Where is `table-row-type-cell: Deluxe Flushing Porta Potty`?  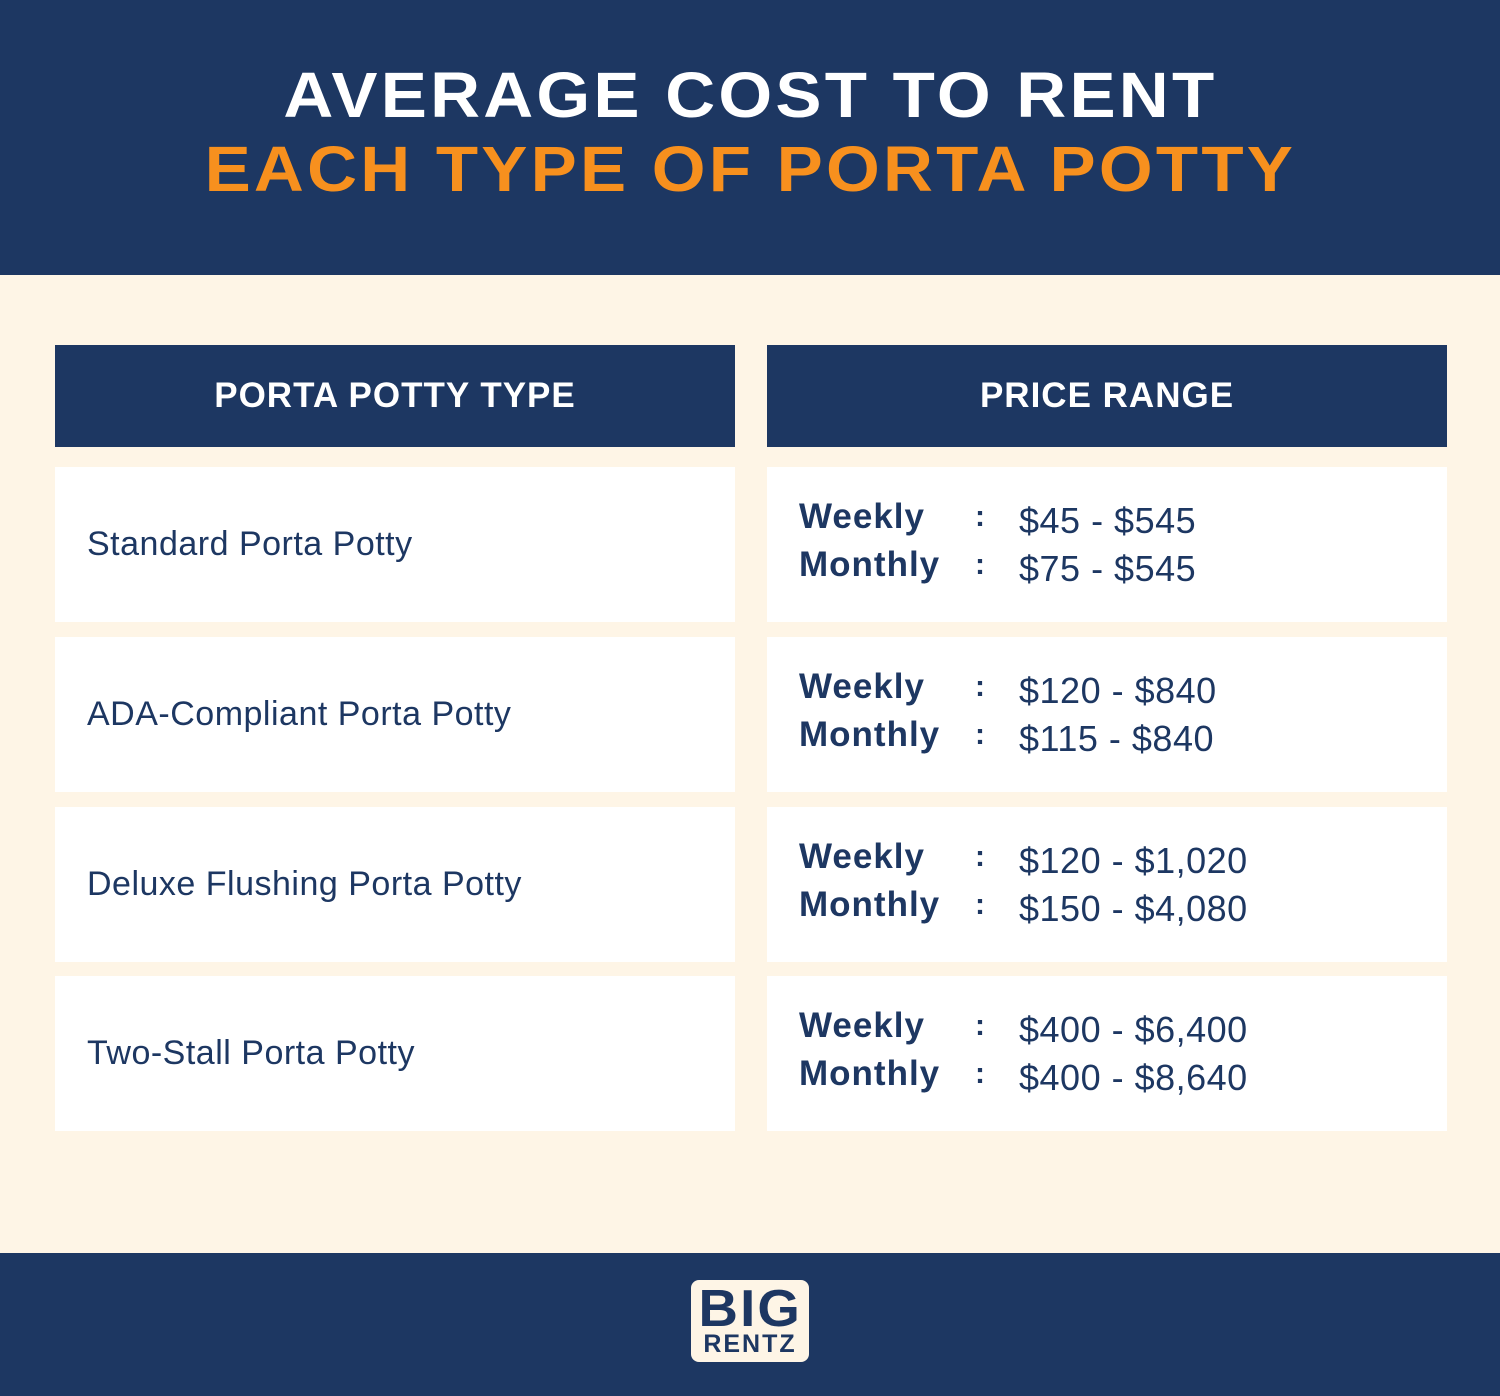
table-row-type-cell: Deluxe Flushing Porta Potty is located at coordinates (395, 884).